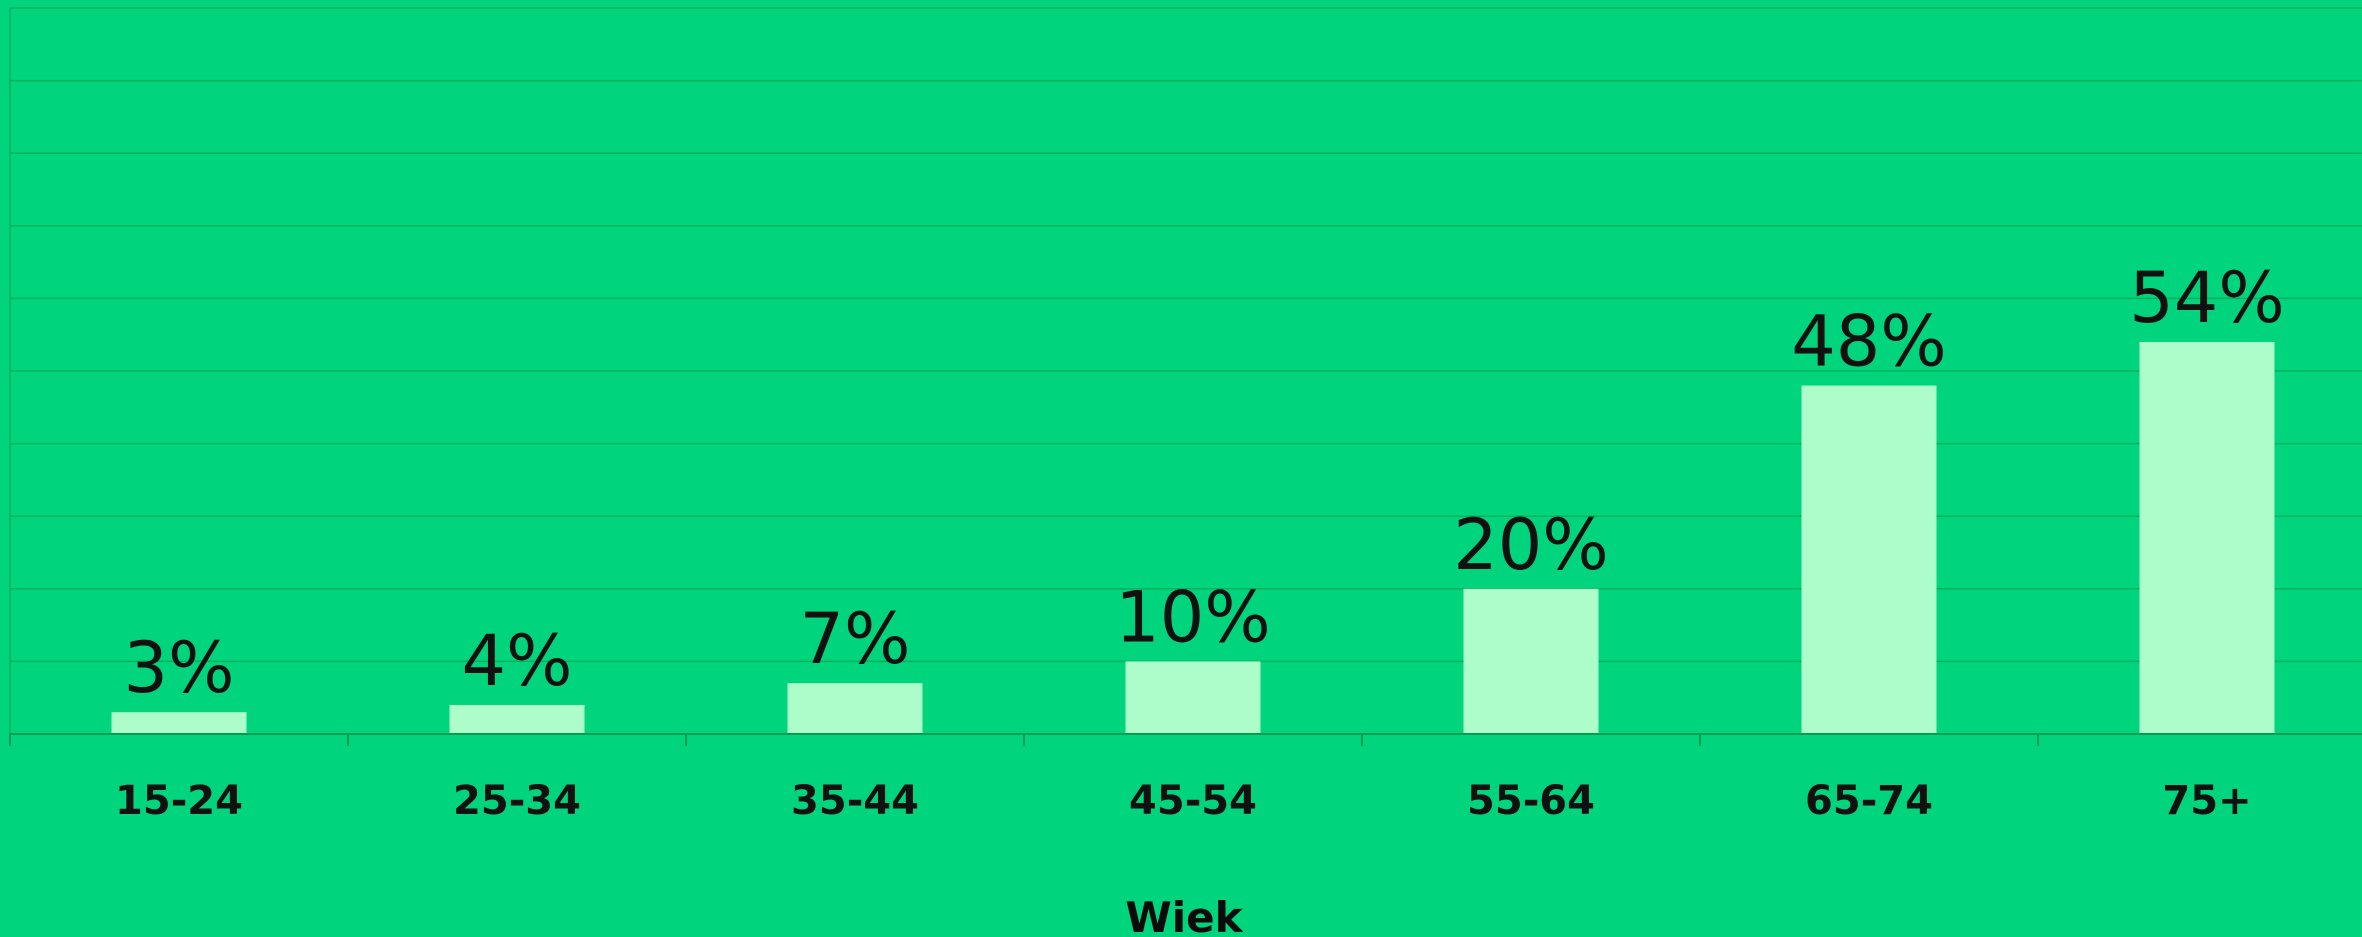 The width and height of the screenshot is (2362, 937). I want to click on x-tick-label: 45-54, so click(1193, 801).